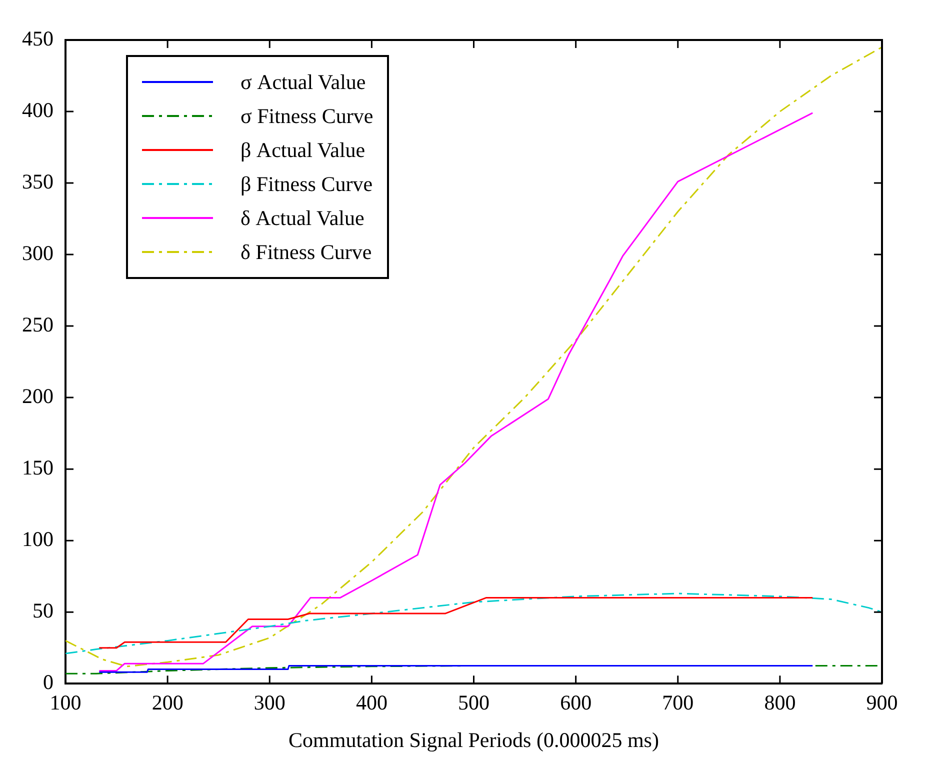 The width and height of the screenshot is (938, 778). What do you see at coordinates (474, 702) in the screenshot?
I see `x-tick-label: 500` at bounding box center [474, 702].